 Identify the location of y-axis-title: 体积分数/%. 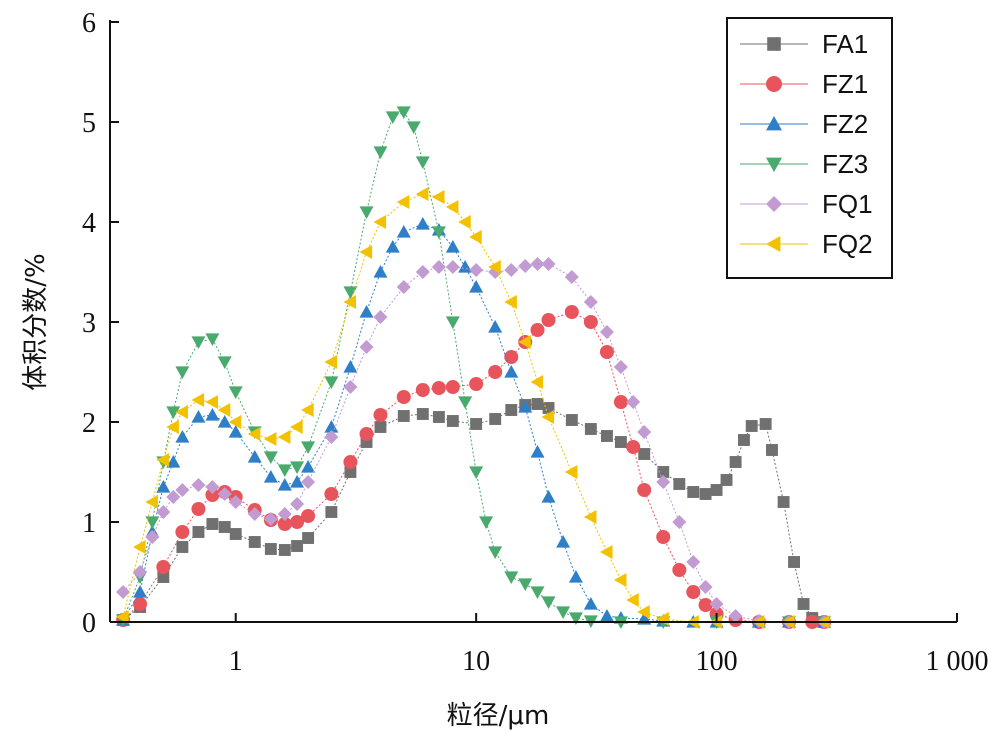
(36, 321).